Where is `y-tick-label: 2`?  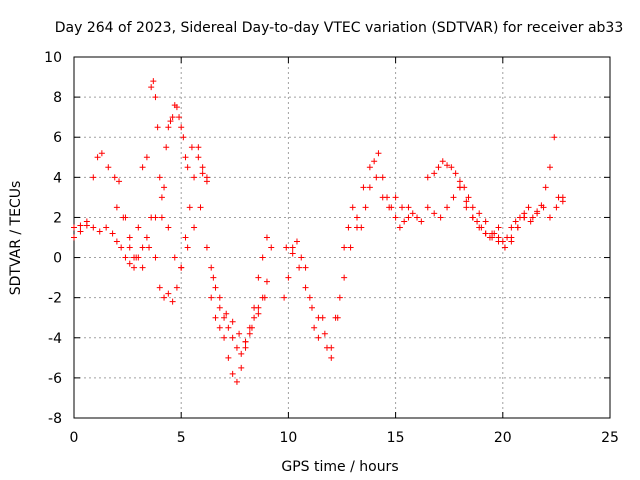
y-tick-label: 2 is located at coordinates (57, 218).